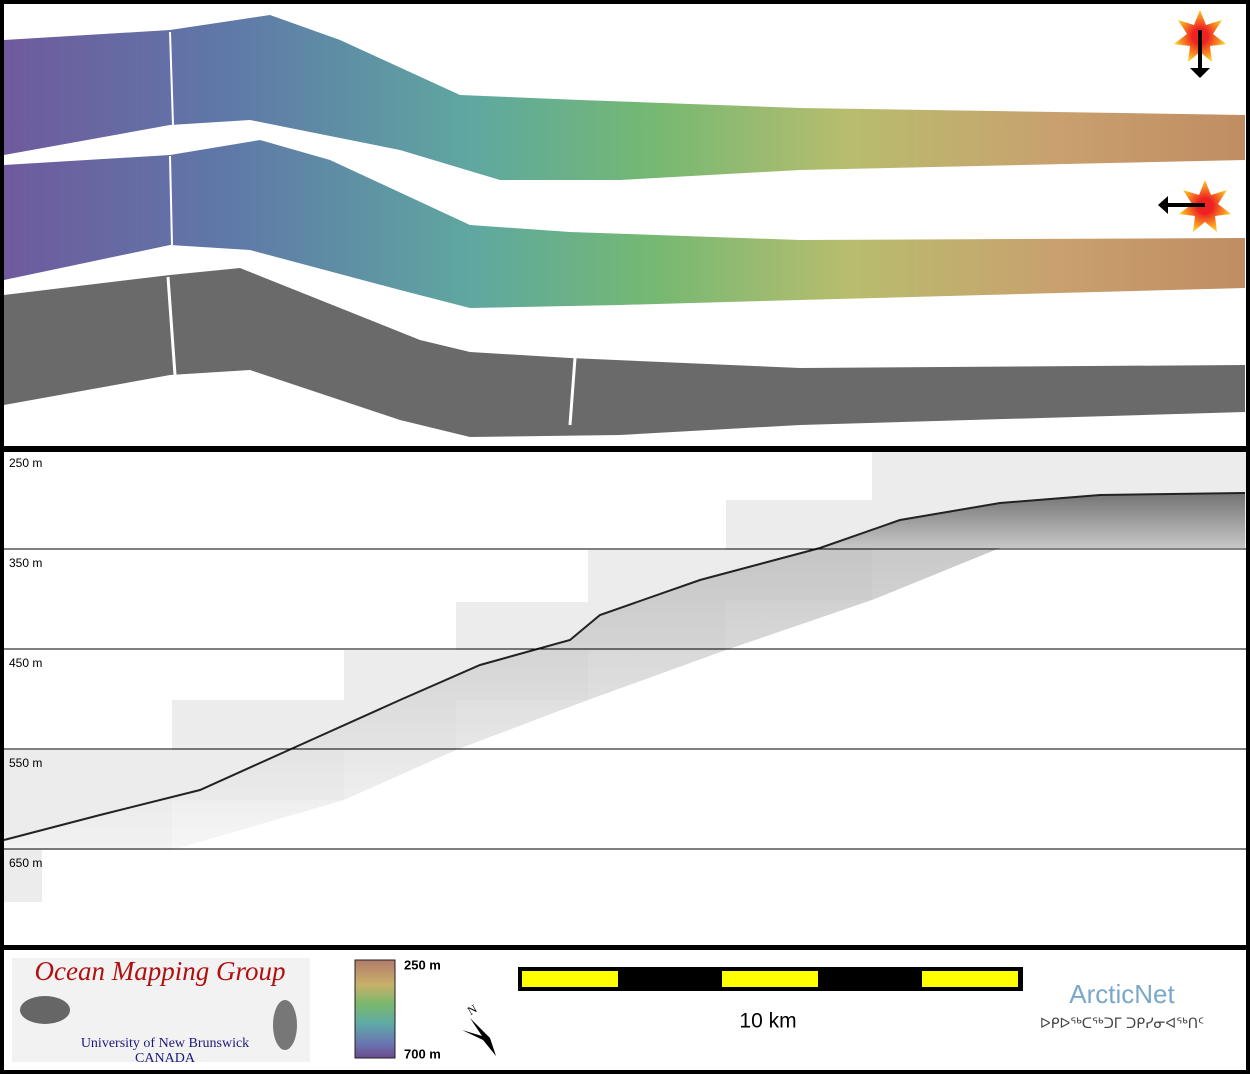 The width and height of the screenshot is (1250, 1074). I want to click on partner-syllabics: ᐅᑭᐅᖅᑕᖅᑐᒥ ᑐᑭᓯᓂᐊᖅᑎᑦ, so click(1122, 1024).